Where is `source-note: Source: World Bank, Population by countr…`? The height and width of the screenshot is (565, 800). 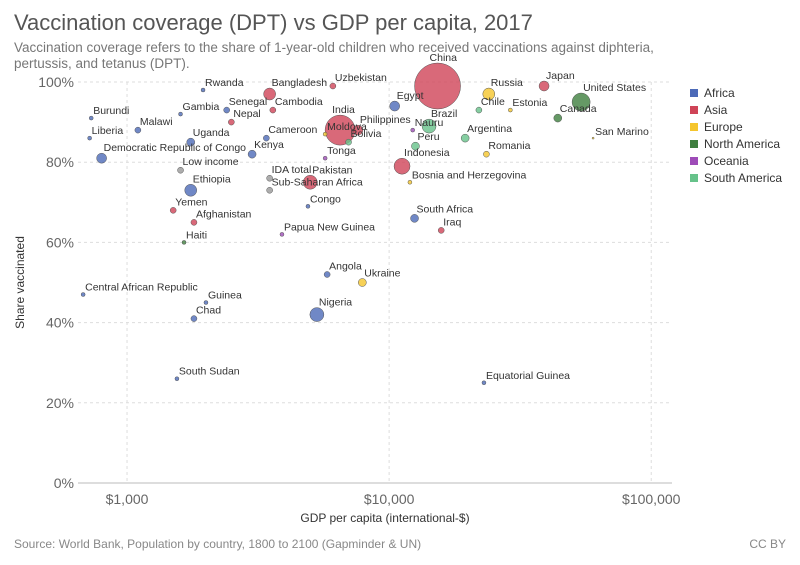 source-note: Source: World Bank, Population by countr… is located at coordinates (218, 544).